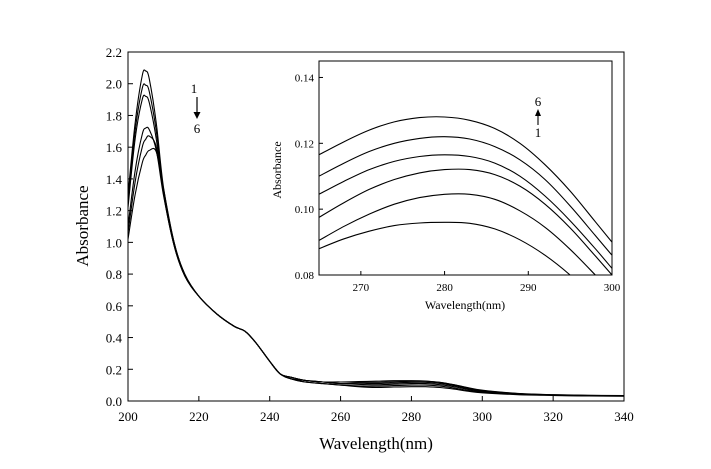  Describe the element at coordinates (114, 242) in the screenshot. I see `main-y-tick-label: 1.0` at that location.